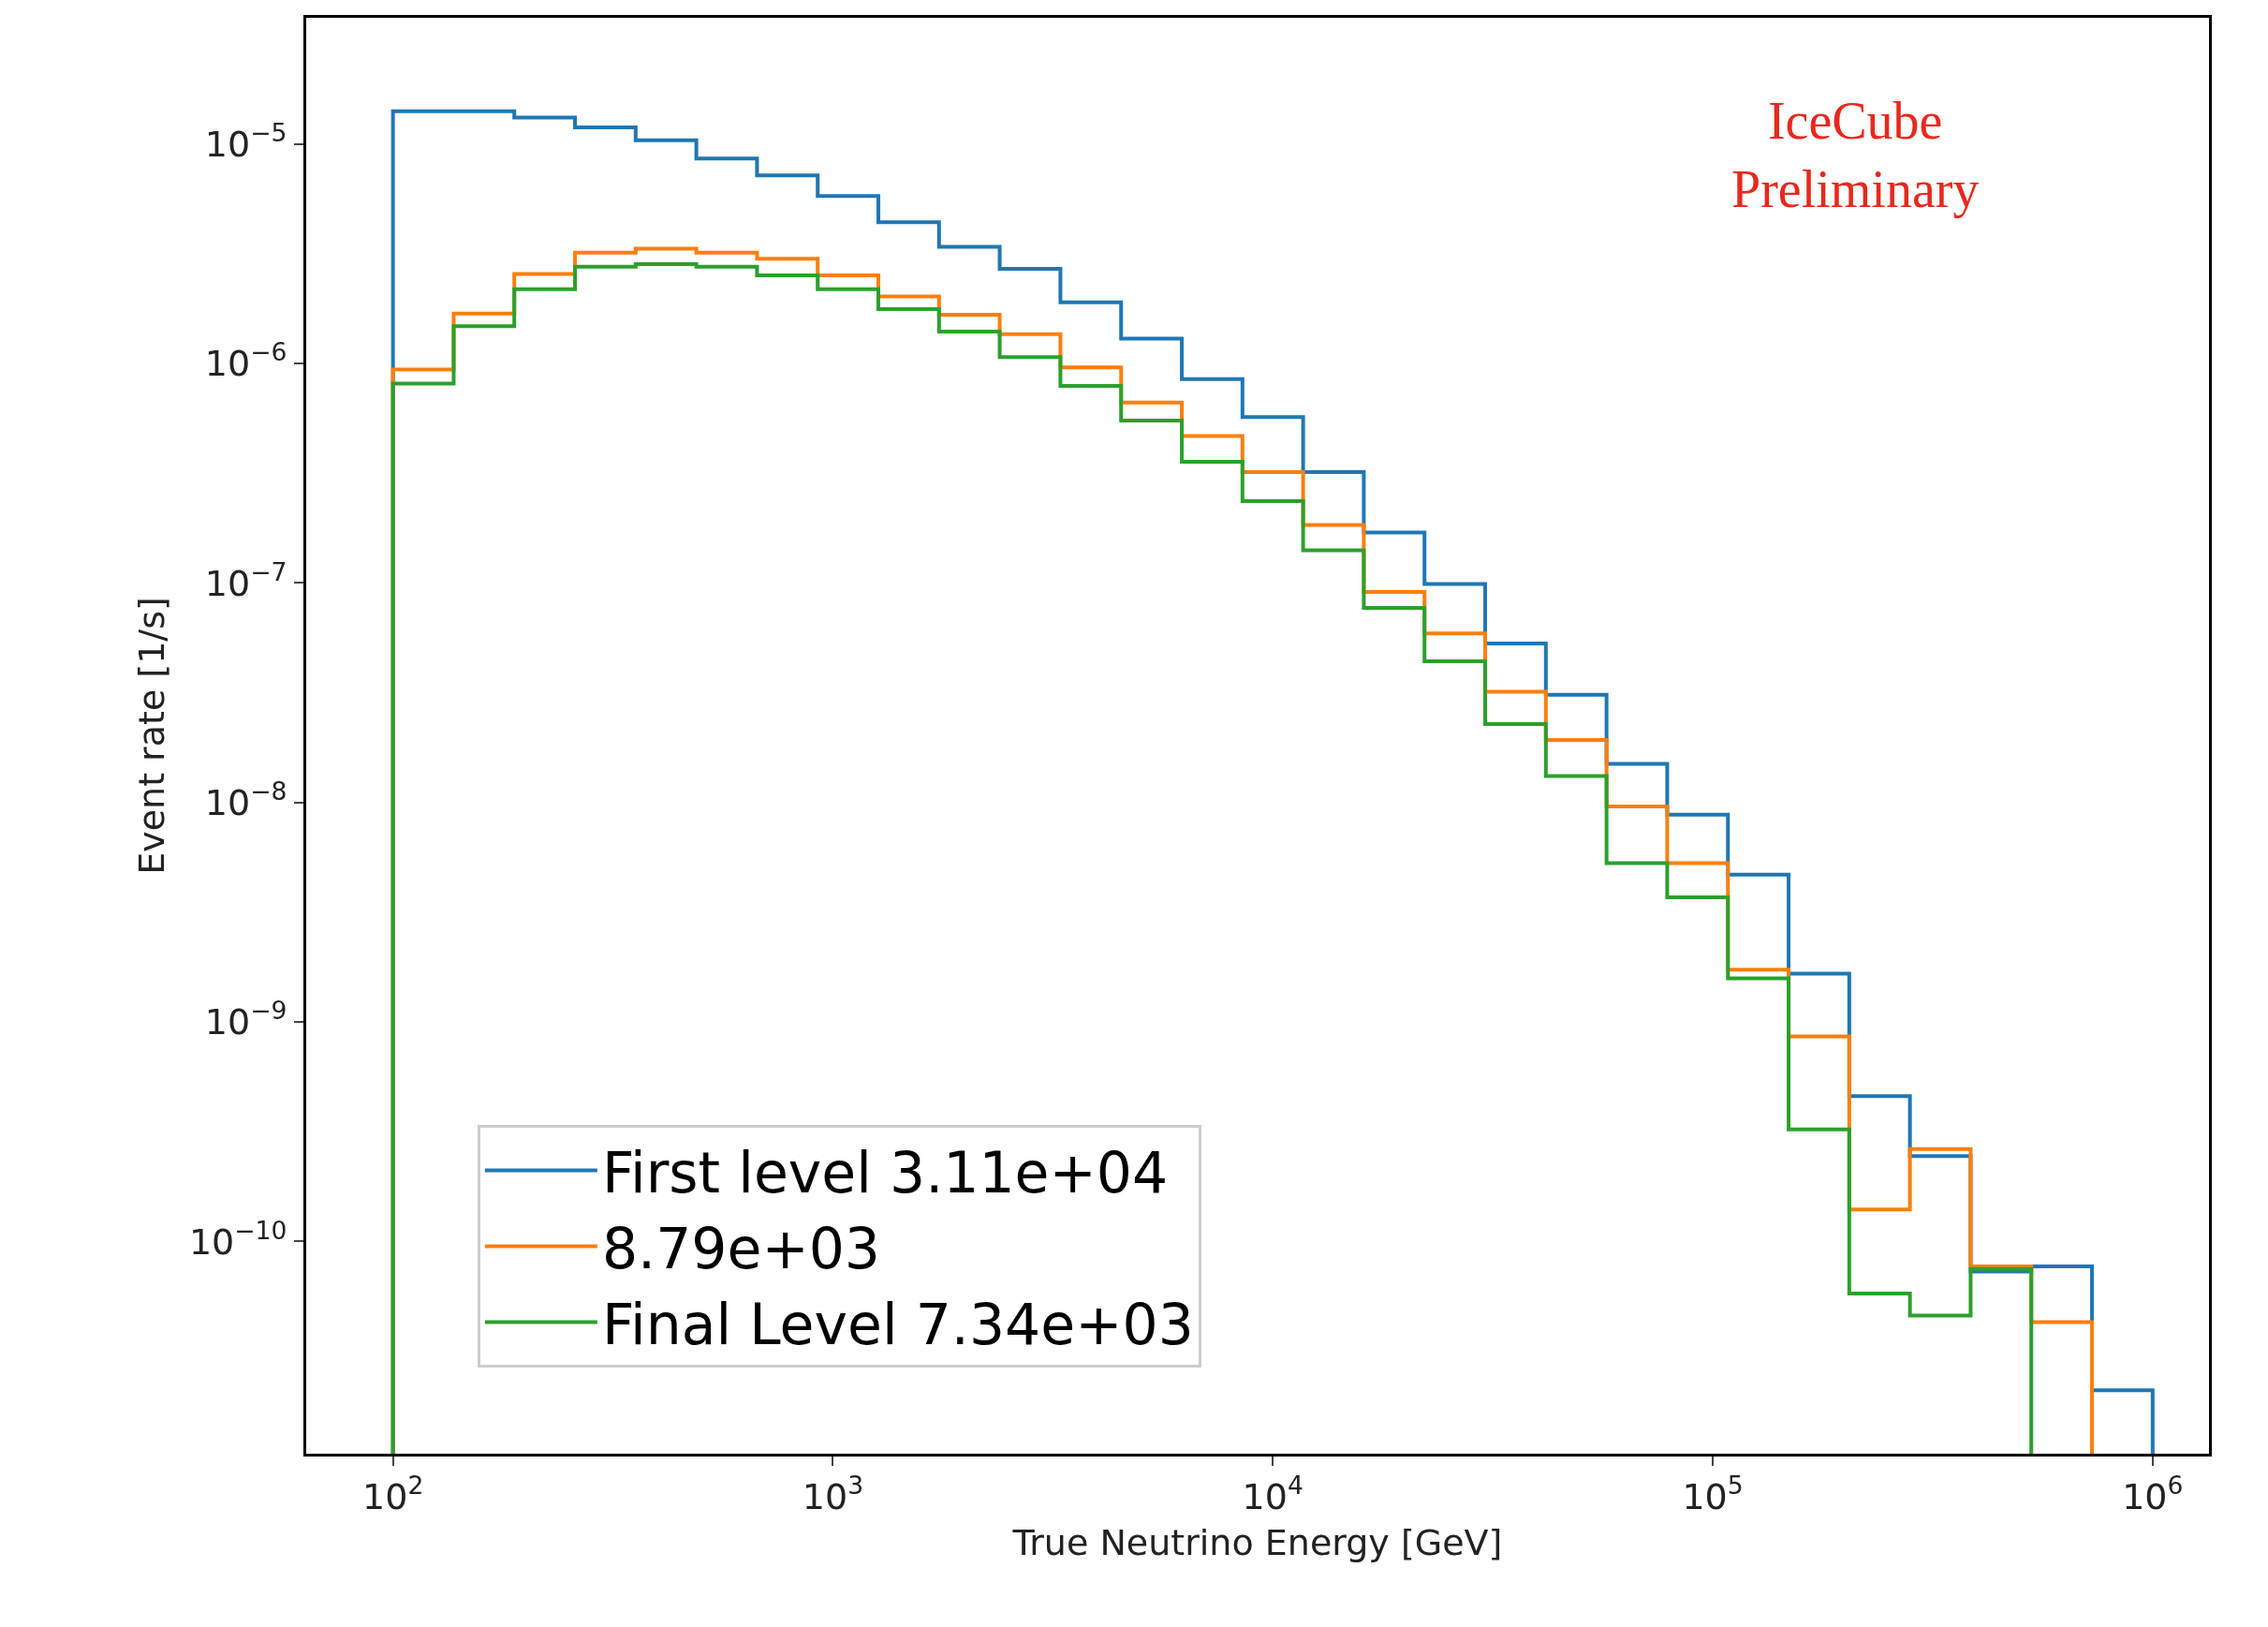 Image resolution: width=2268 pixels, height=1627 pixels. Describe the element at coordinates (1713, 1493) in the screenshot. I see `x-tick-label: 10$^{5}$` at that location.